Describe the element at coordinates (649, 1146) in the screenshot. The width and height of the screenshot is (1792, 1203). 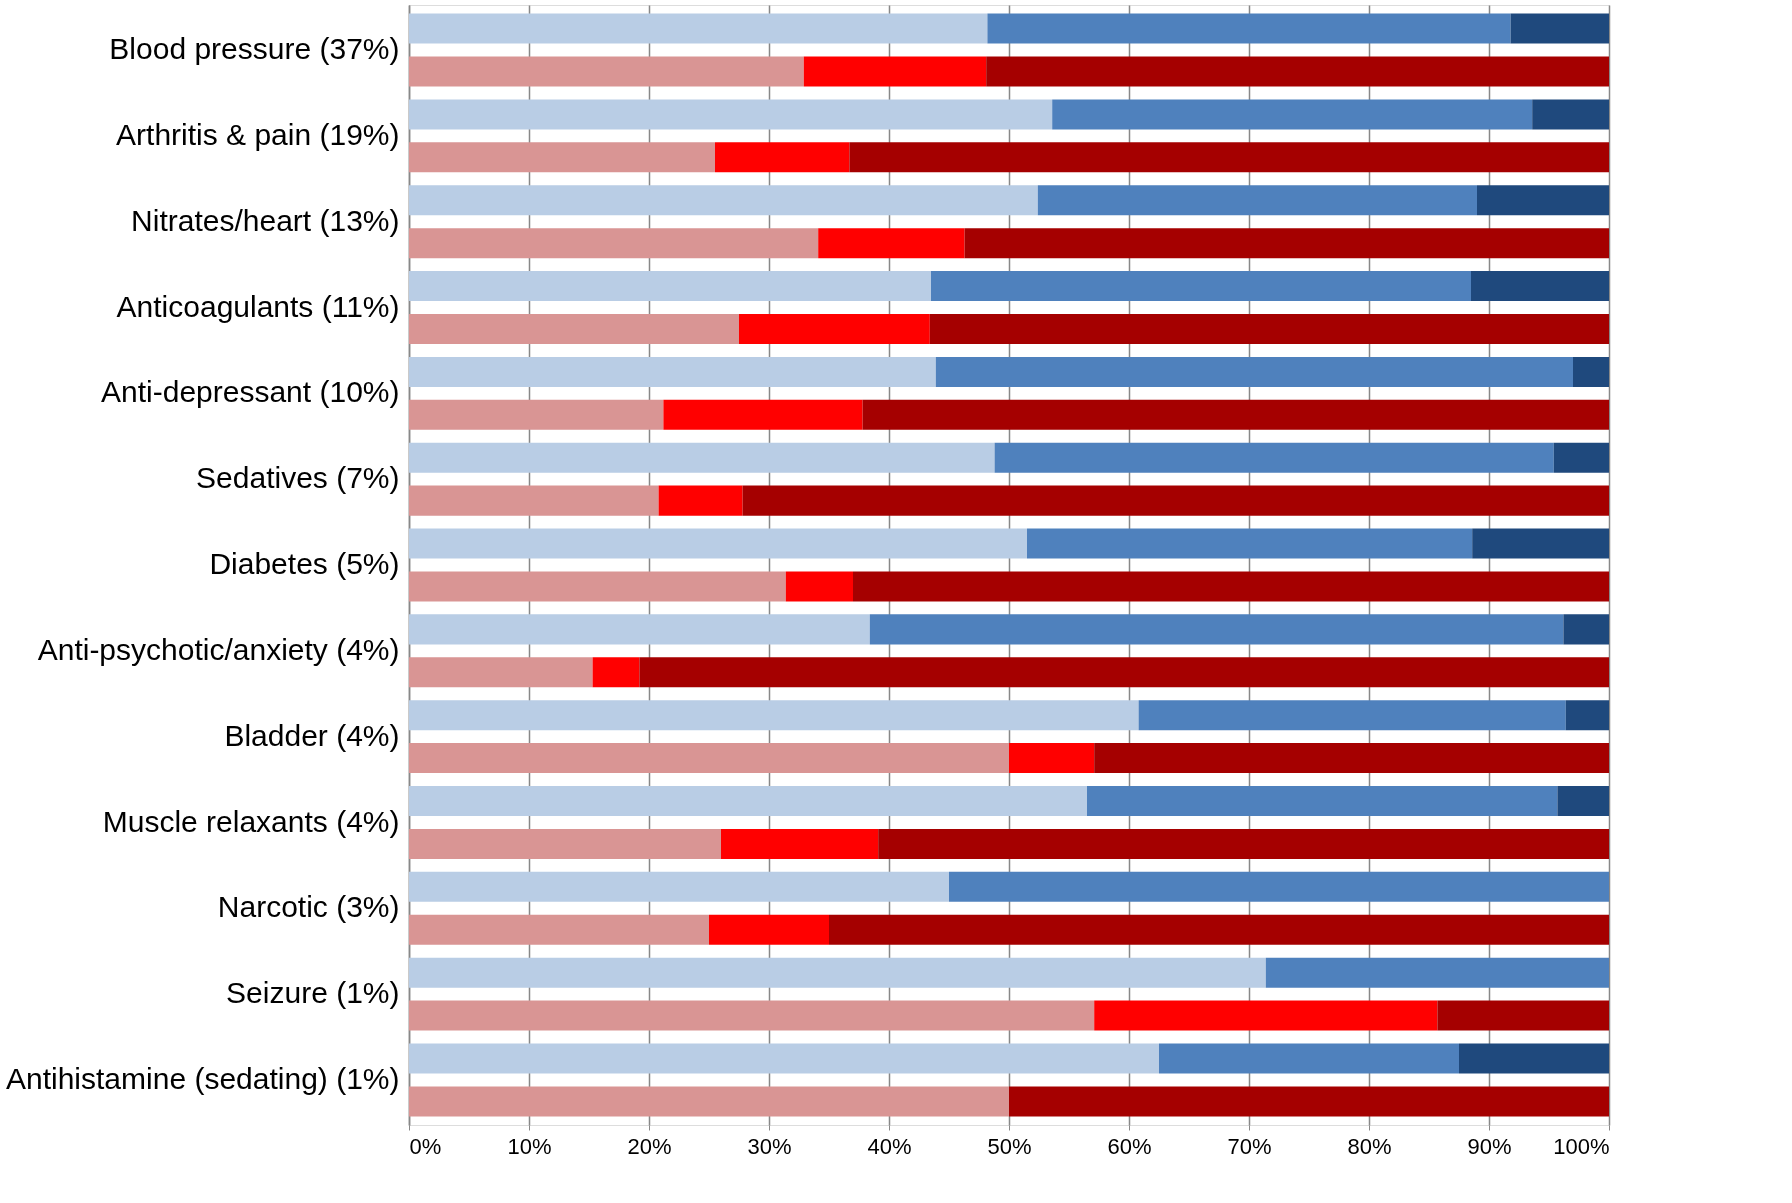
I see `x-tick-label: 20%` at that location.